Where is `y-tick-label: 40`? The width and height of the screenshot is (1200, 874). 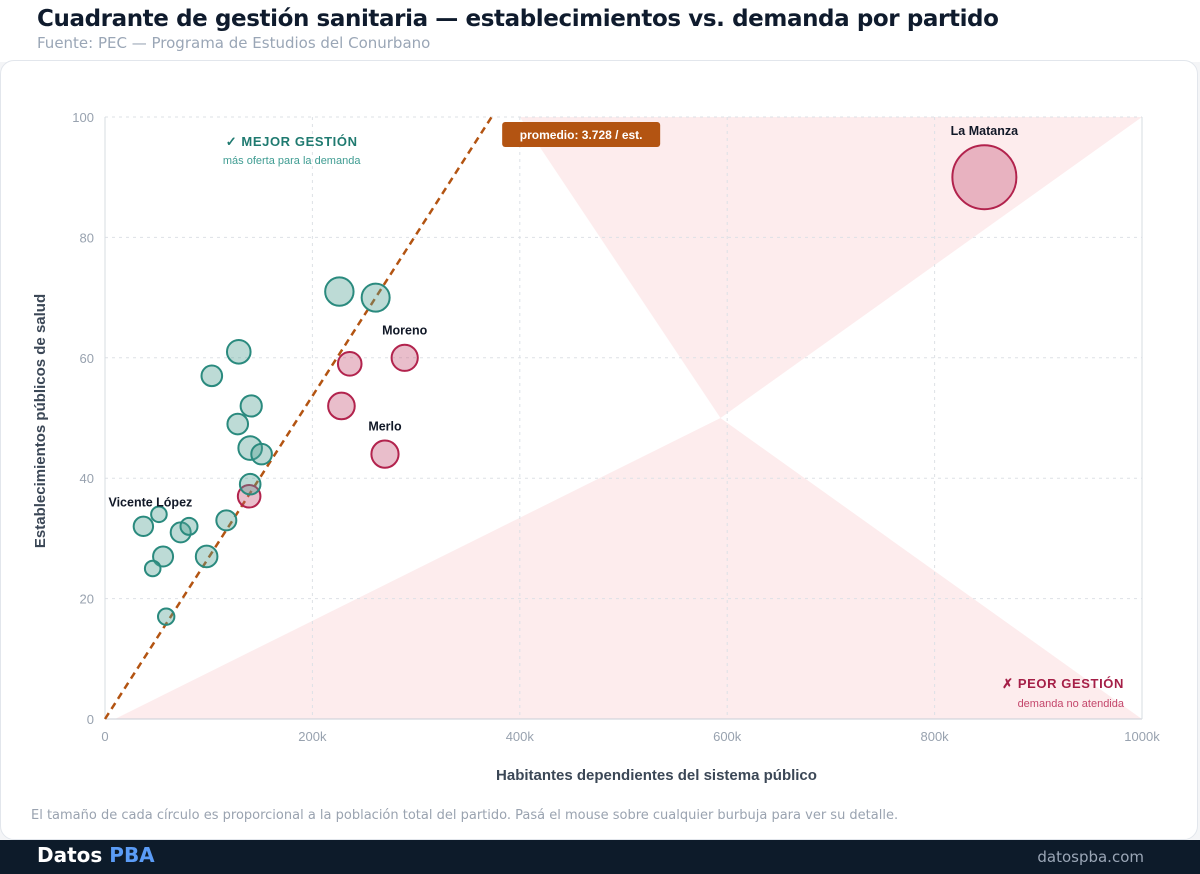
y-tick-label: 40 is located at coordinates (87, 478).